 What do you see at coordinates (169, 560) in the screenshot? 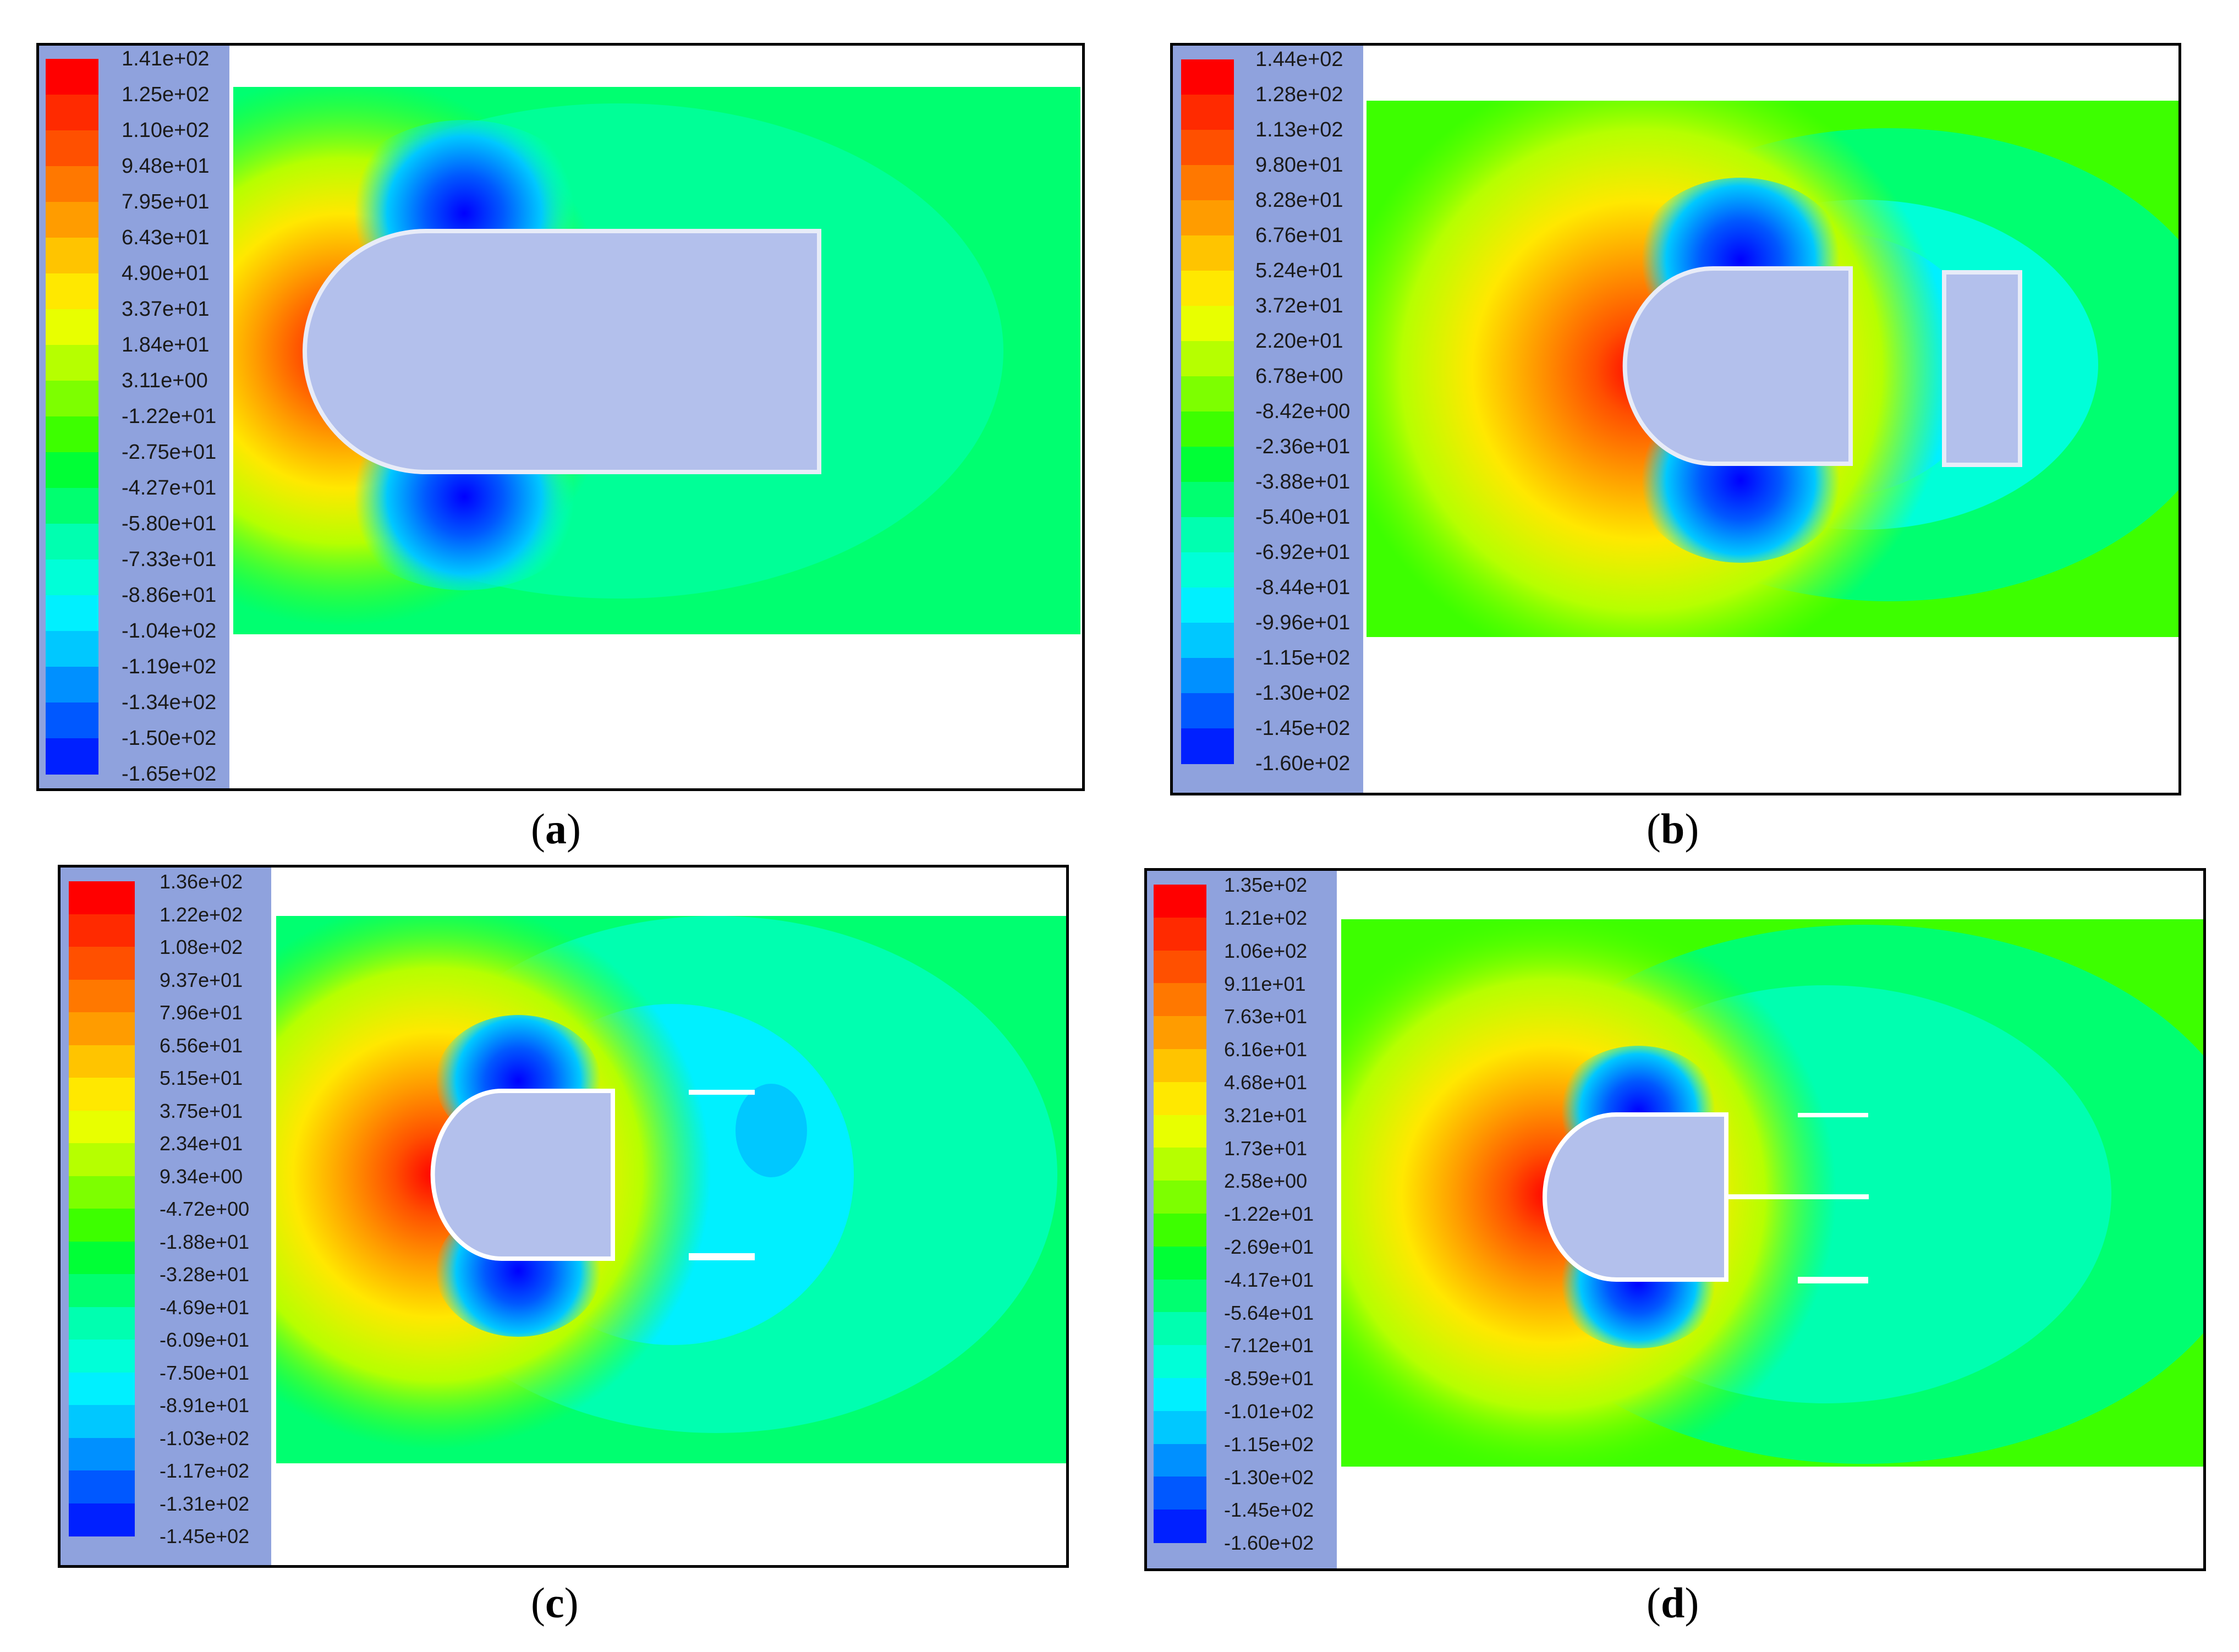
I see `legend-label: -7.33e+01` at bounding box center [169, 560].